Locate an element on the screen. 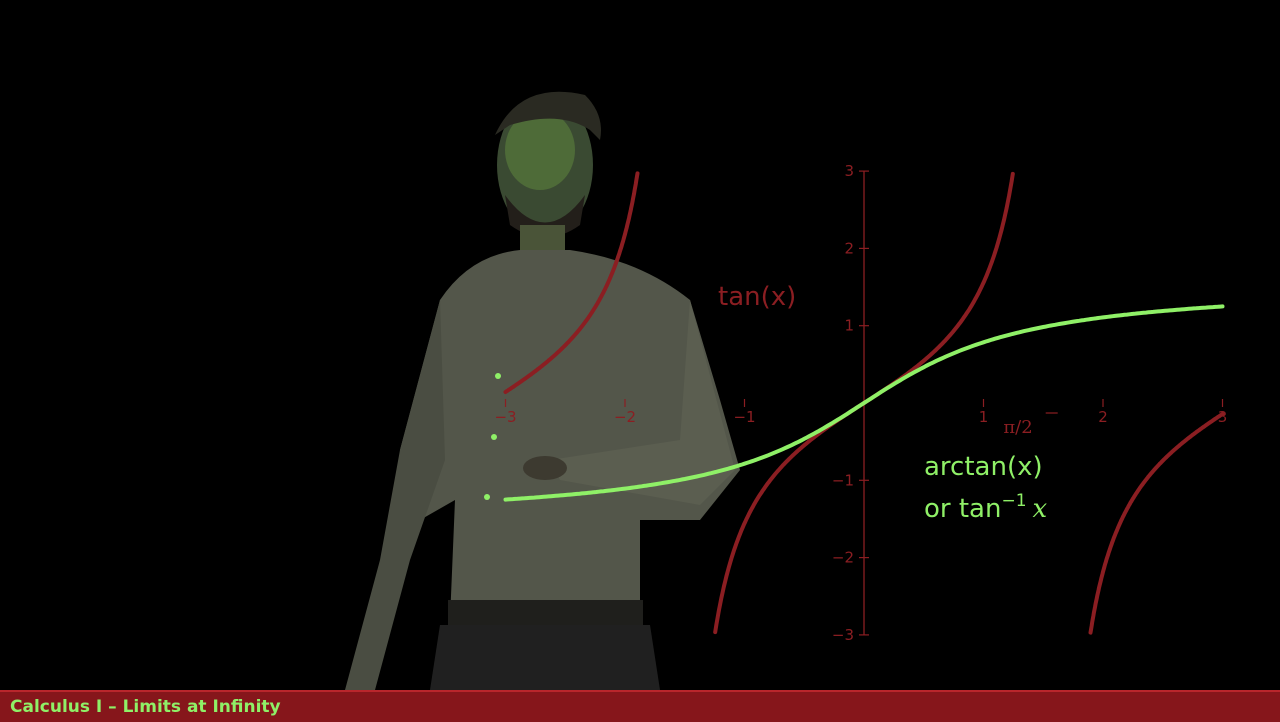 The image size is (1280, 722). inverse-tan-label: or tan−1 x is located at coordinates (986, 507).